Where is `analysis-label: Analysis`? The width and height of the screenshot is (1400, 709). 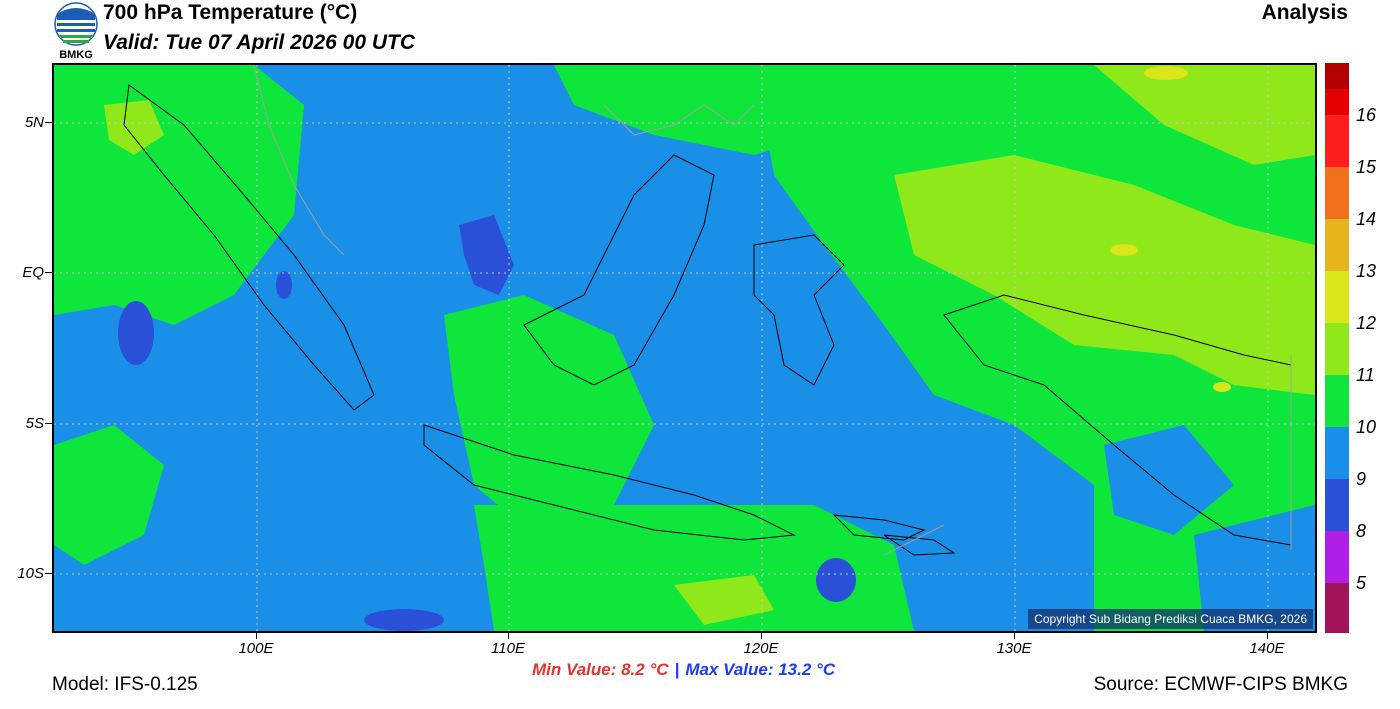
analysis-label: Analysis is located at coordinates (1304, 12).